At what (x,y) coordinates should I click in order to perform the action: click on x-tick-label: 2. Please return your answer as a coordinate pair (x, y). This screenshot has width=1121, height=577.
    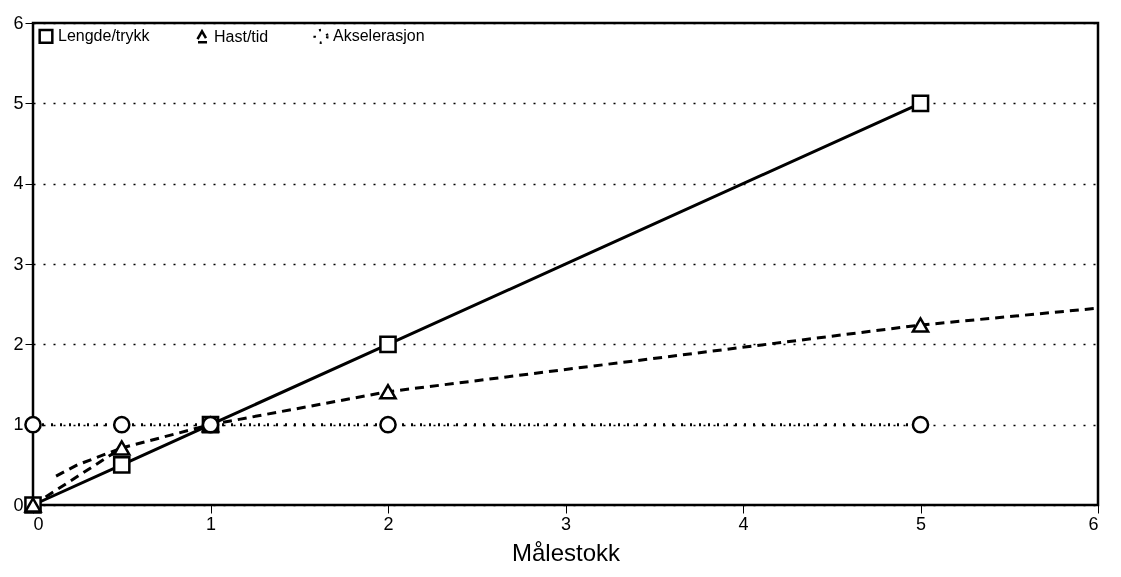
    Looking at the image, I should click on (388, 523).